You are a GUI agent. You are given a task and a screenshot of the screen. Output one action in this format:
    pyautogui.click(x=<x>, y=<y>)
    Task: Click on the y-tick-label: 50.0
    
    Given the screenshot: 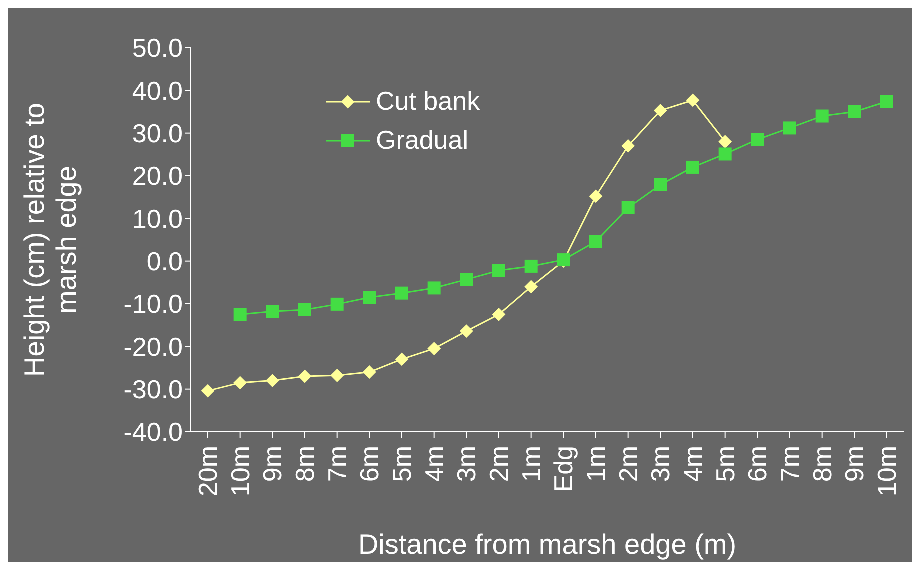 What is the action you would take?
    pyautogui.click(x=157, y=48)
    